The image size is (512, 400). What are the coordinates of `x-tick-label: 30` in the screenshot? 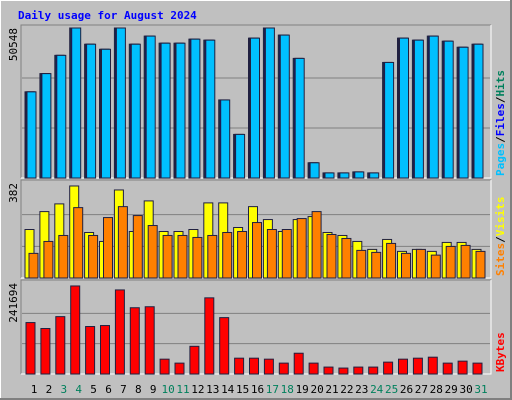 It's located at (465, 389).